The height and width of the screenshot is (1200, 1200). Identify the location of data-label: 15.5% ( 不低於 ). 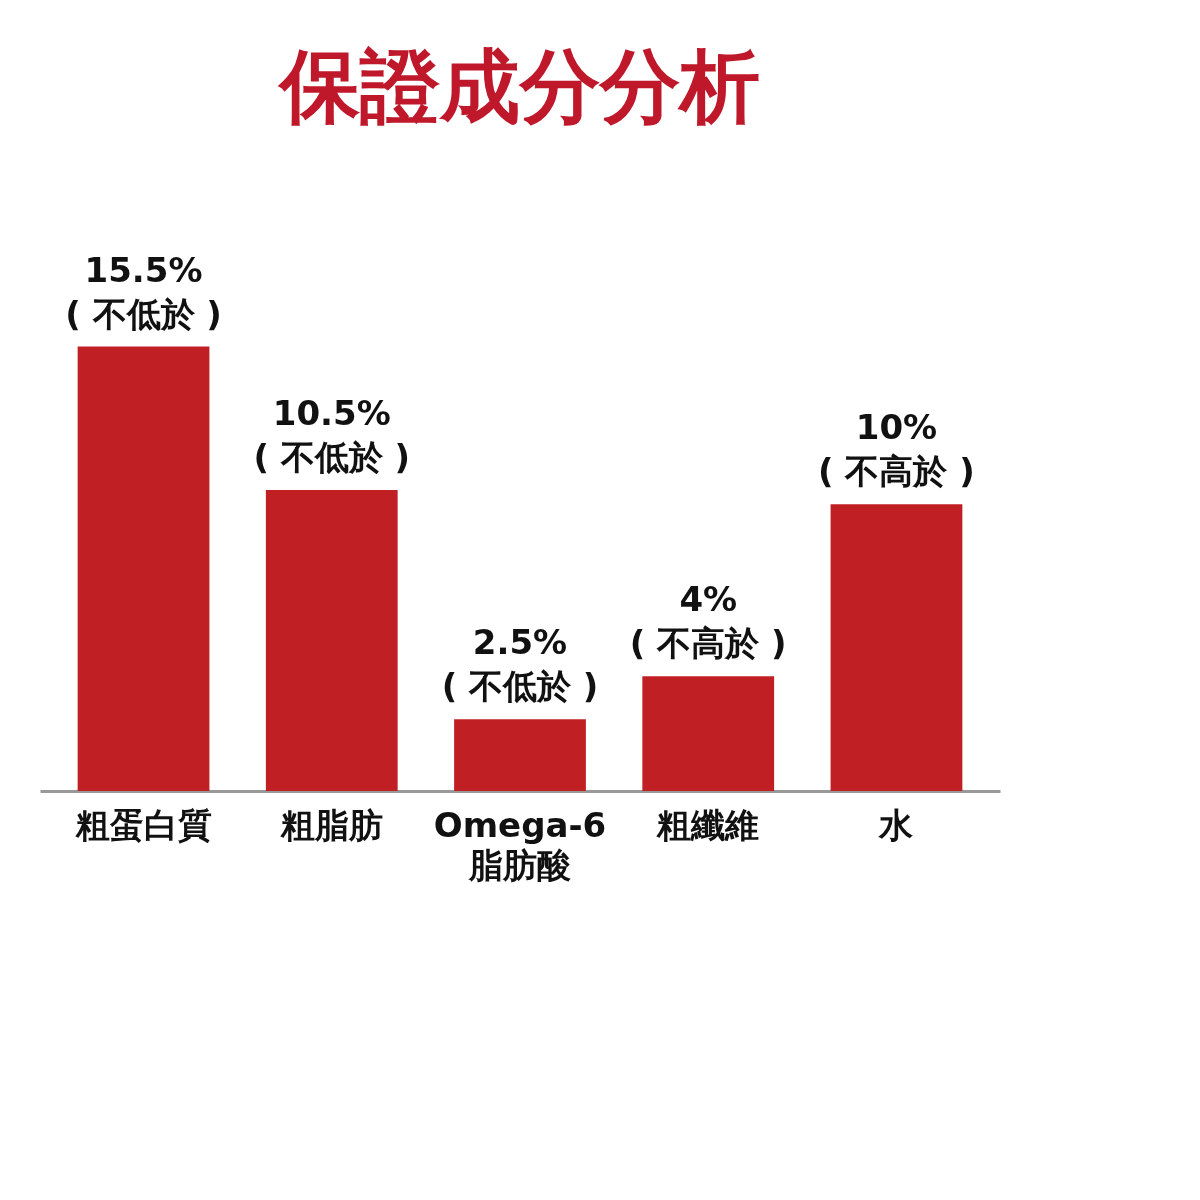
(143, 291).